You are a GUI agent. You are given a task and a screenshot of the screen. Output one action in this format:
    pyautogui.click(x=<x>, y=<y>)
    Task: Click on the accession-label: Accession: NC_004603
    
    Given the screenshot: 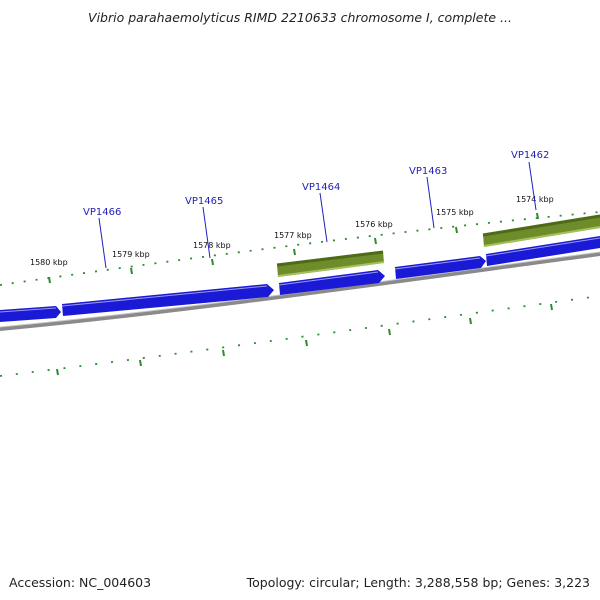 What is the action you would take?
    pyautogui.click(x=80, y=582)
    